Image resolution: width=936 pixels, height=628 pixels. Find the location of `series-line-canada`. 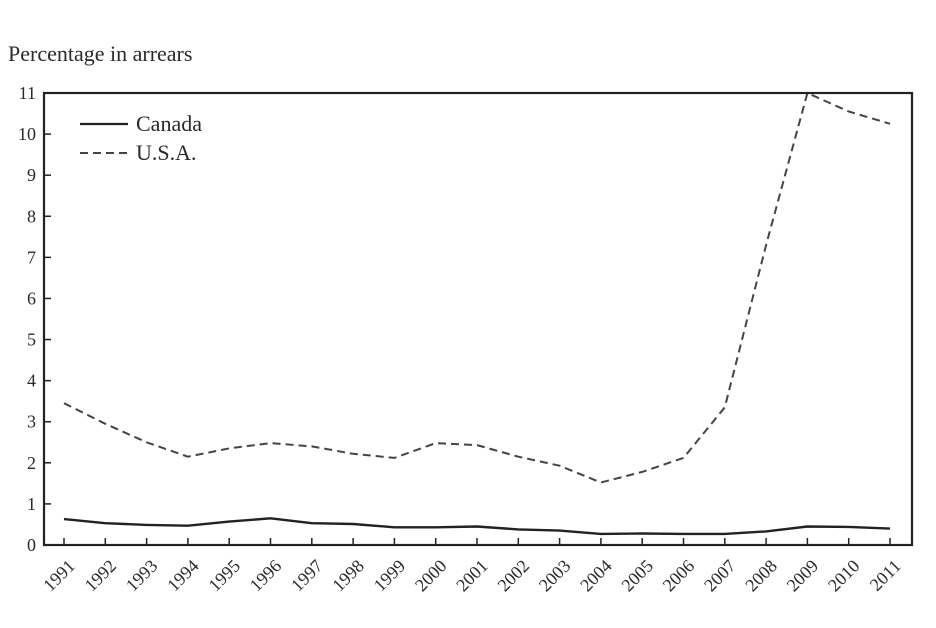

series-line-canada is located at coordinates (477, 526).